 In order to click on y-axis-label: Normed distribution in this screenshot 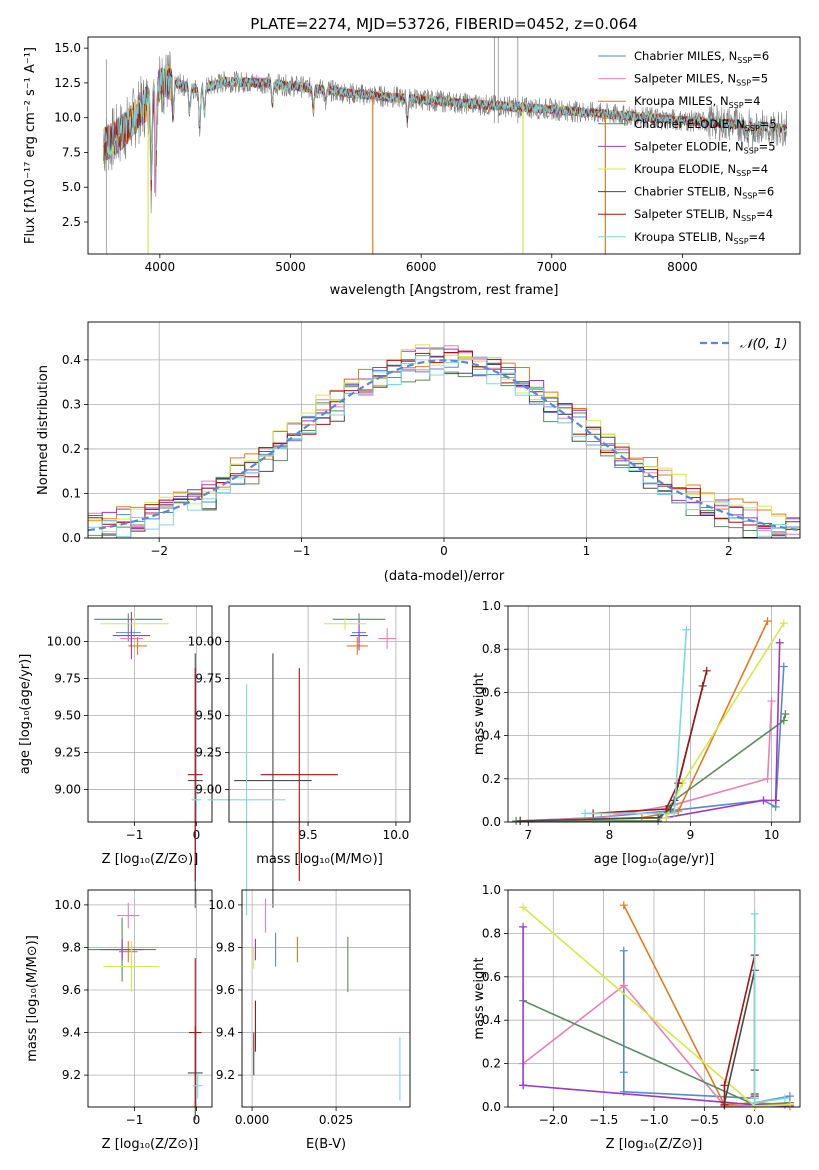, I will do `click(43, 430)`.